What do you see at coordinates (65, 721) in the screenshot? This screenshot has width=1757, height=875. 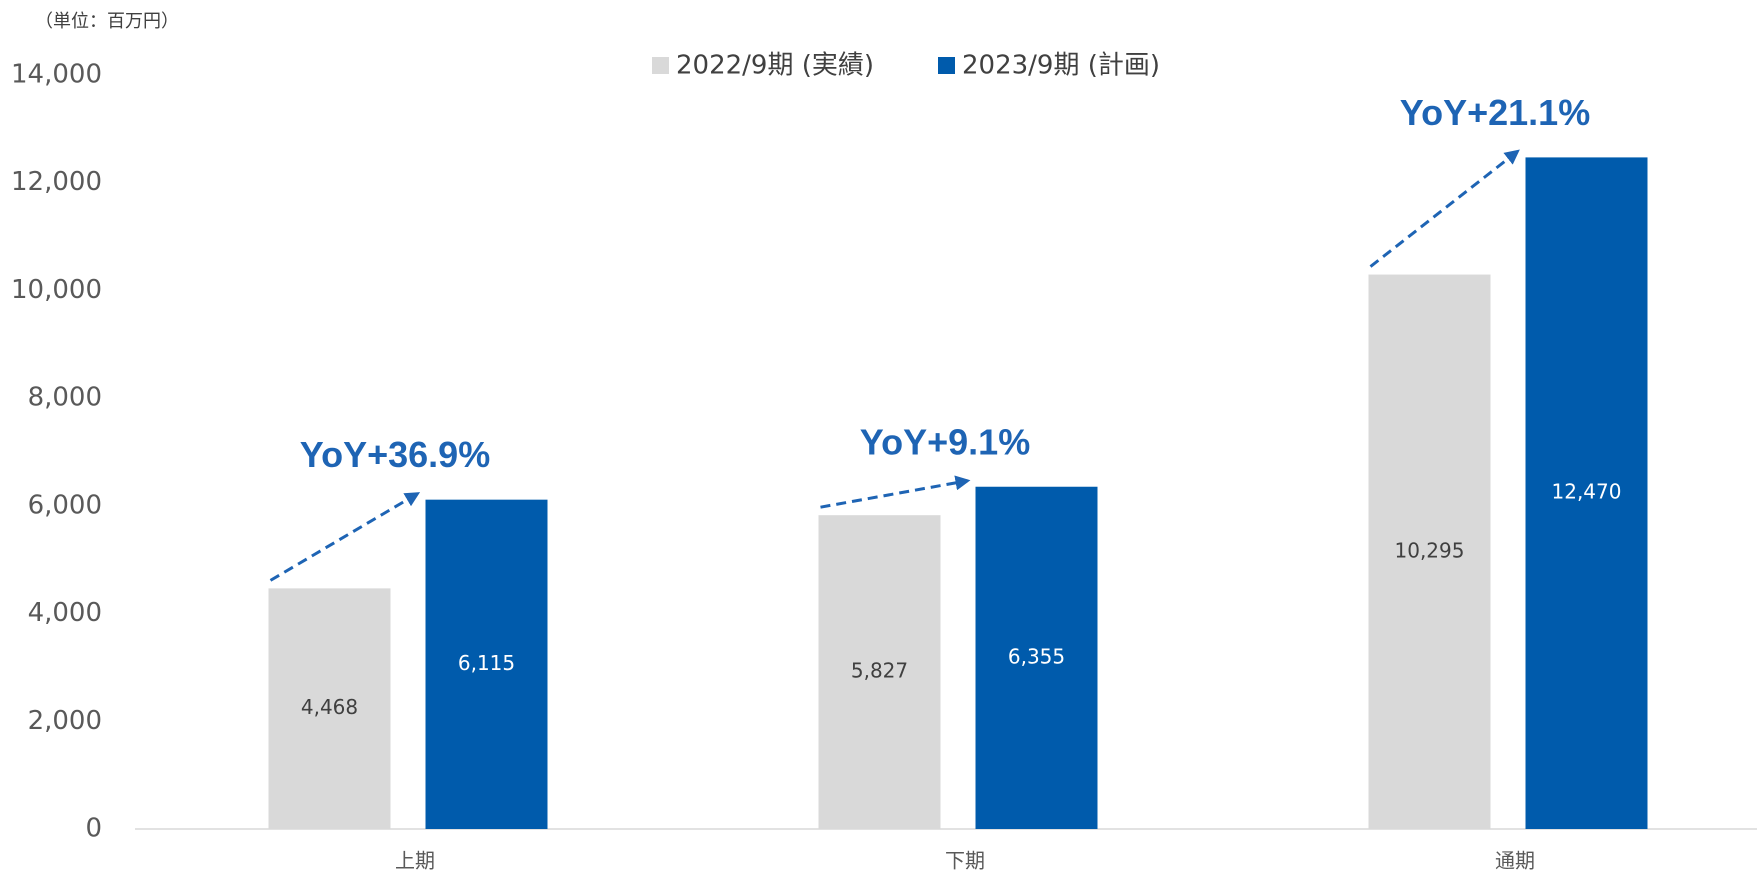 I see `y-tick-label: 2,000` at bounding box center [65, 721].